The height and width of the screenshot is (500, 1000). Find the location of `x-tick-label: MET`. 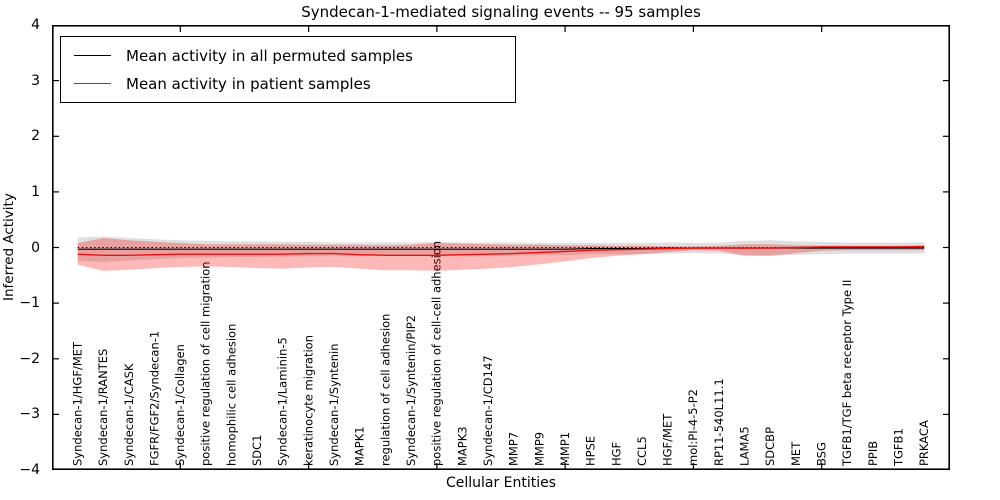

x-tick-label: MET is located at coordinates (796, 453).